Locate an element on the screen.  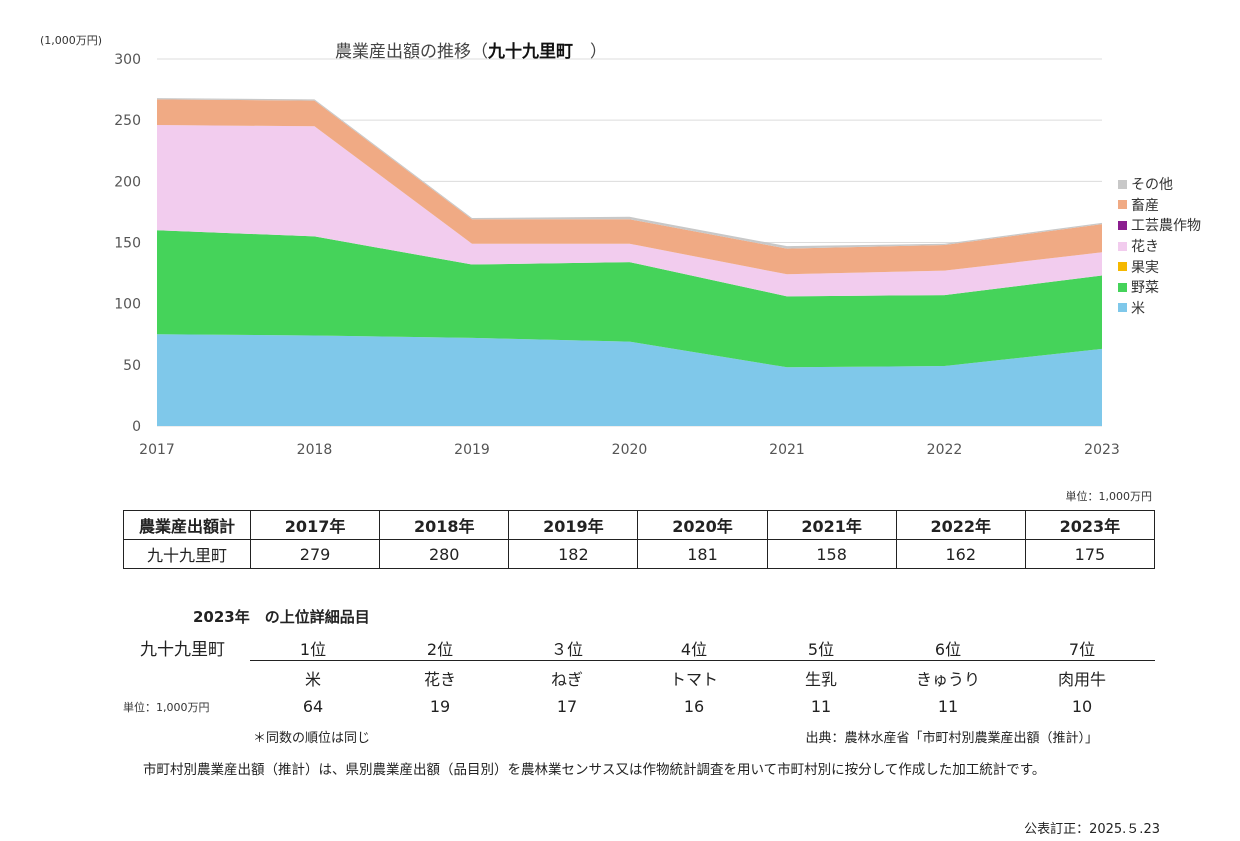
item-name: 米 is located at coordinates (312, 679).